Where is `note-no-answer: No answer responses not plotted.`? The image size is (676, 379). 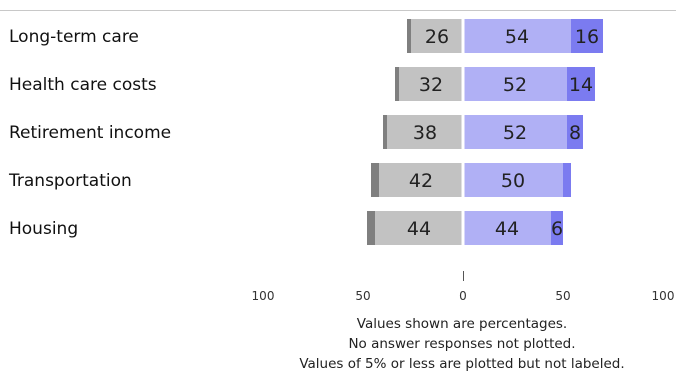
note-no-answer: No answer responses not plotted. is located at coordinates (462, 344).